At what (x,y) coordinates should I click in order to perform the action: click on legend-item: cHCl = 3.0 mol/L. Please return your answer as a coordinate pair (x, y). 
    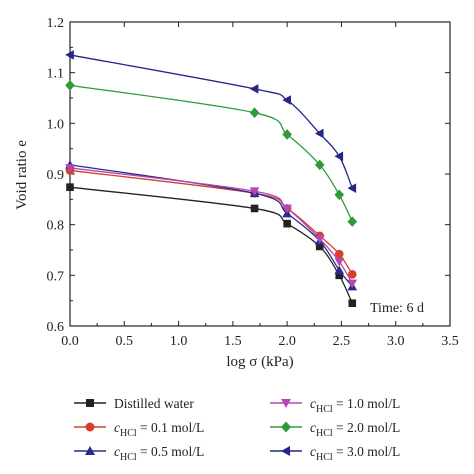
    Looking at the image, I should click on (335, 453).